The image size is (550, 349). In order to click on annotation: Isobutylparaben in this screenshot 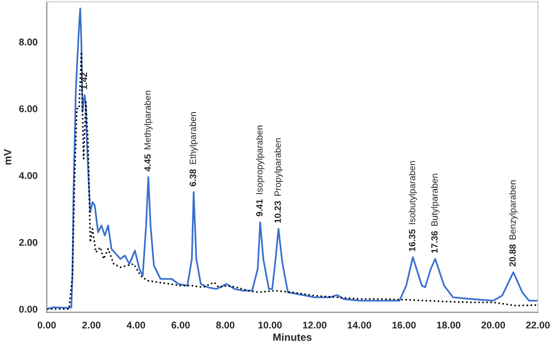, I will do `click(413, 192)`.